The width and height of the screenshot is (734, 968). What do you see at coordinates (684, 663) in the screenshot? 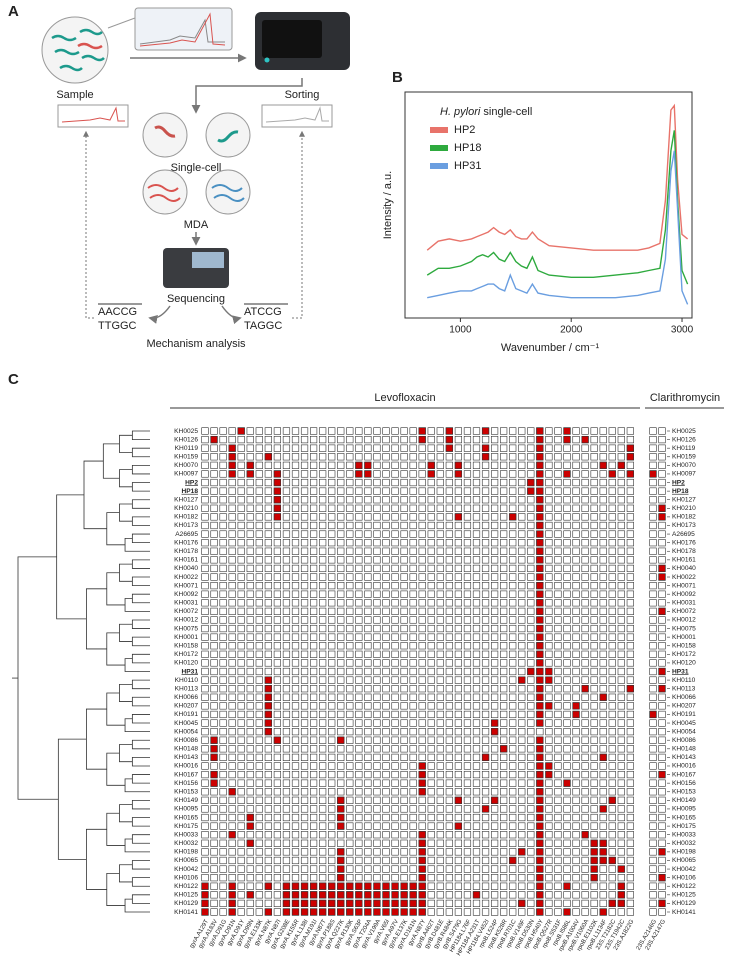
I see `row-label-right: KH0120` at bounding box center [684, 663].